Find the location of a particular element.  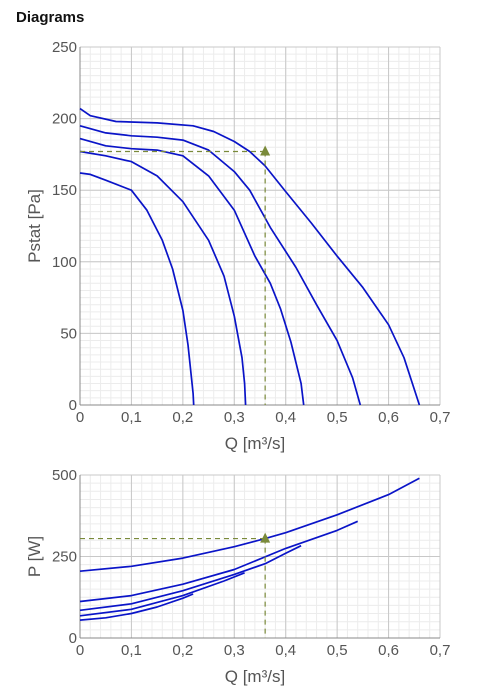

y-tick-label: 500 is located at coordinates (64, 475).